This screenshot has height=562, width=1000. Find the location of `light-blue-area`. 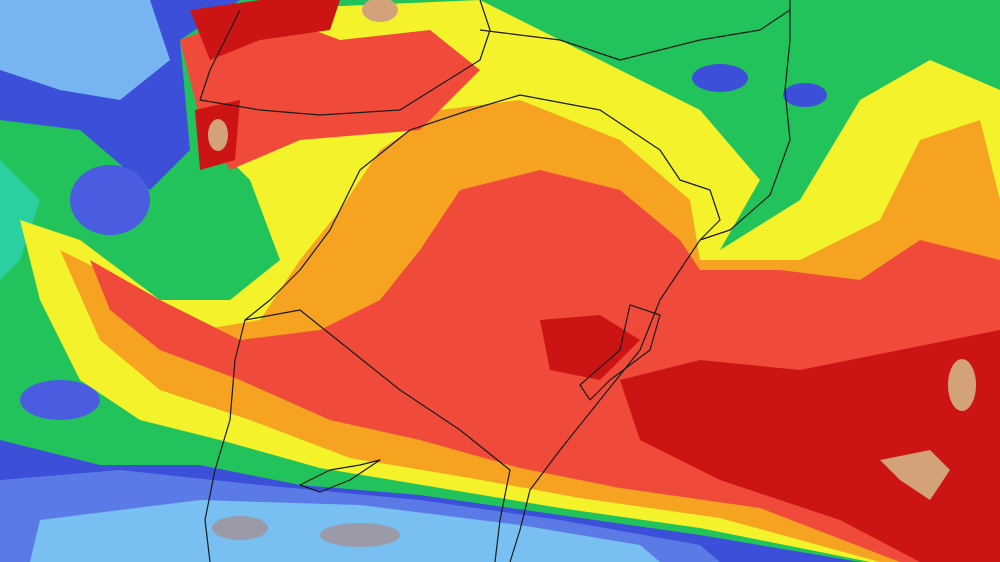

light-blue-area is located at coordinates (85, 50).